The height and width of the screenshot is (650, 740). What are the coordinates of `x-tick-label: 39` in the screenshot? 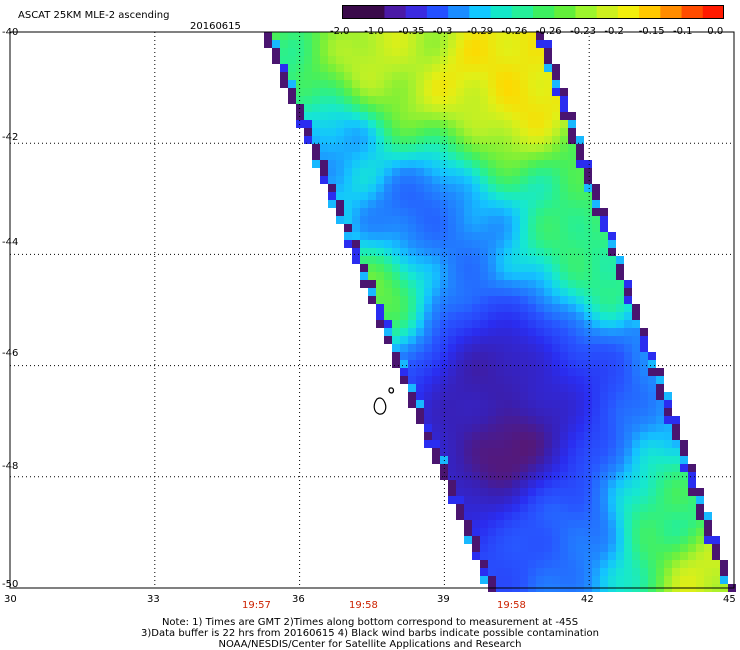 It's located at (443, 599).